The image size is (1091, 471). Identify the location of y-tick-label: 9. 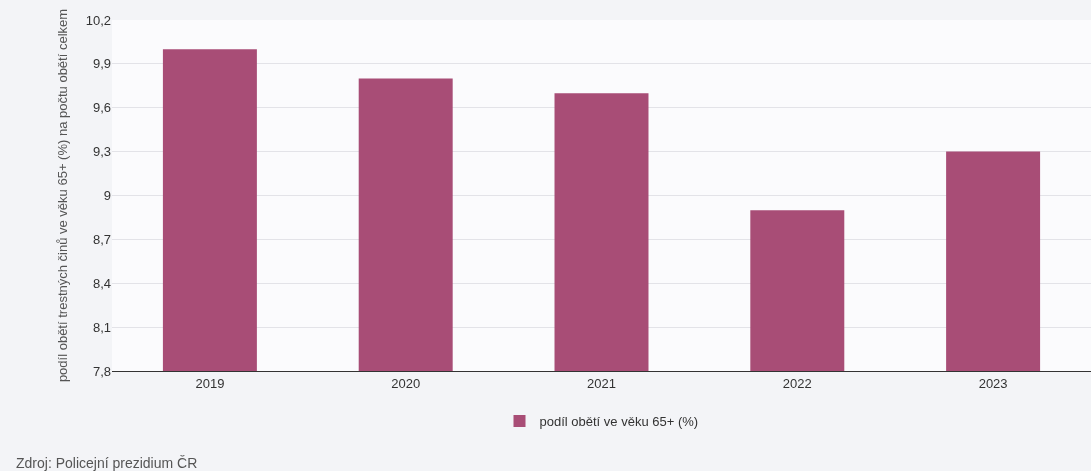
(107, 196).